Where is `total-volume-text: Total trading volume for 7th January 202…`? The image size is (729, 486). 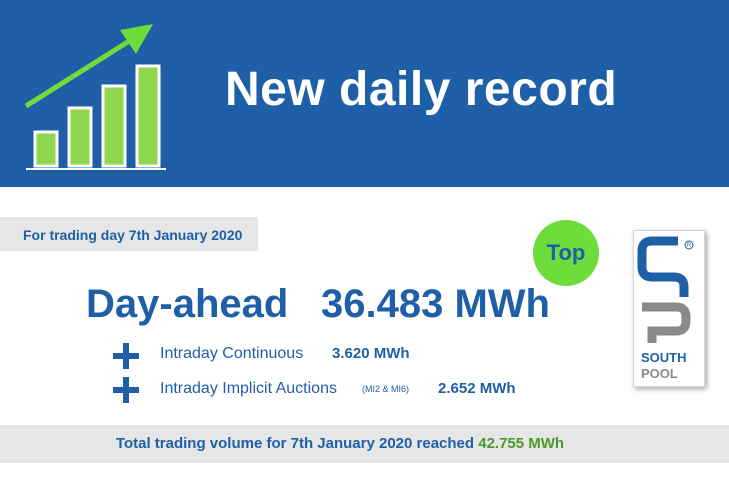 total-volume-text: Total trading volume for 7th January 202… is located at coordinates (340, 443).